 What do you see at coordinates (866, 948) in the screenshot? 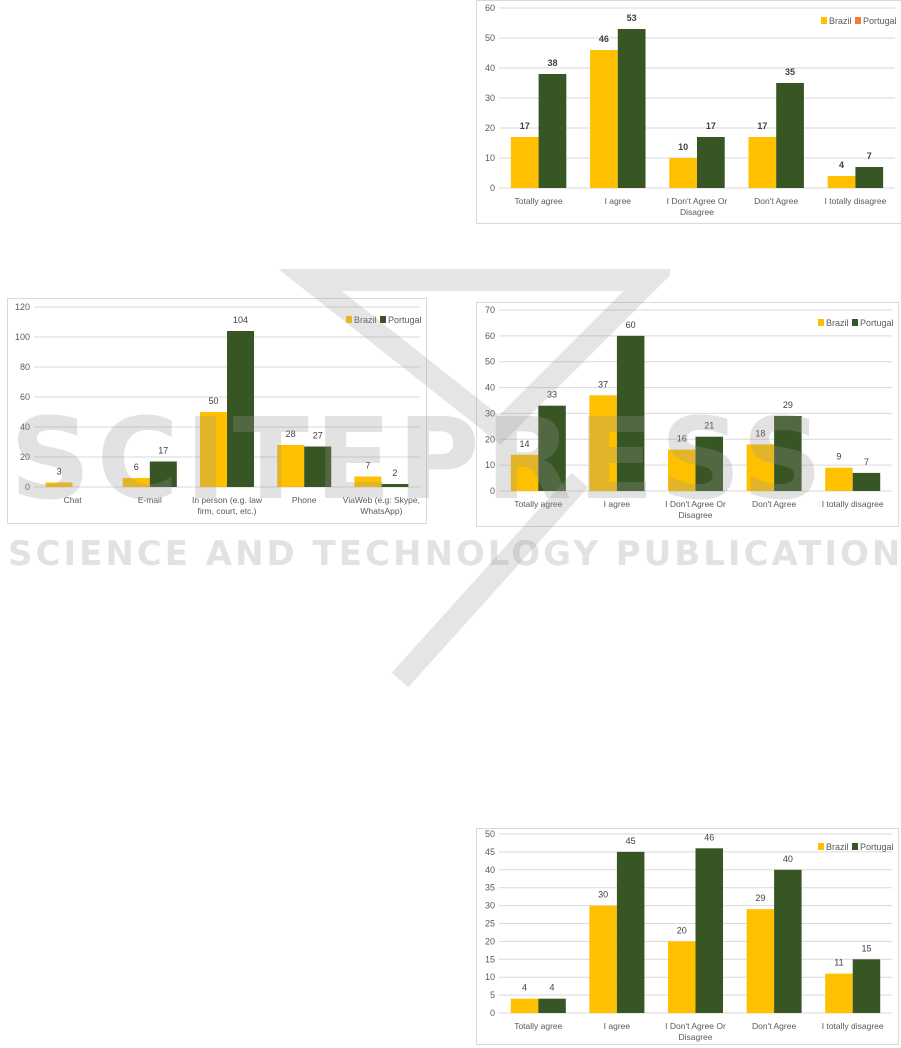
I see `data-label: 15` at bounding box center [866, 948].